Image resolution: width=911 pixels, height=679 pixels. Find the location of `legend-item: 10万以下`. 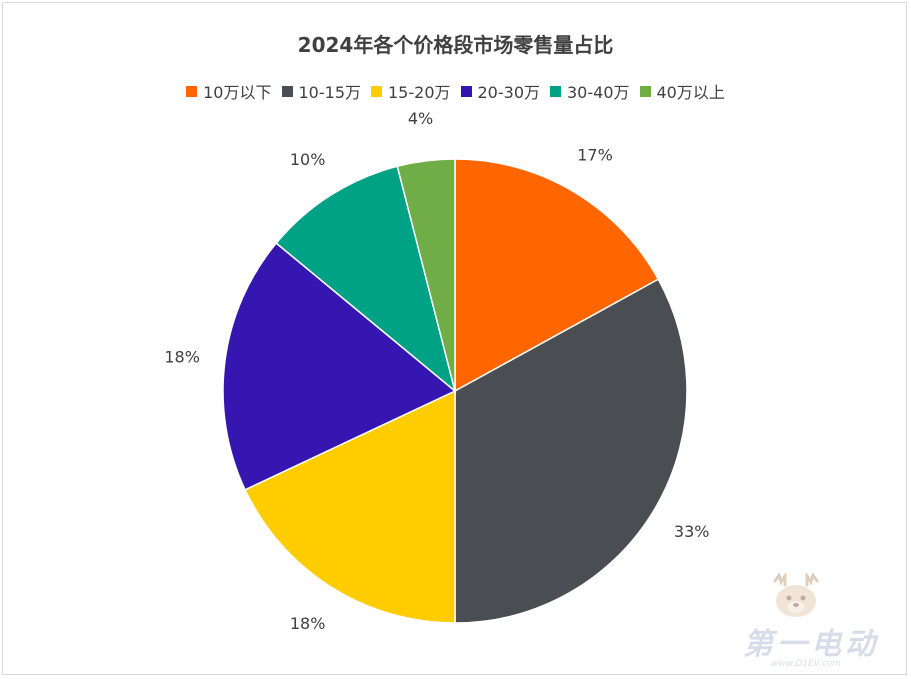

legend-item: 10万以下 is located at coordinates (229, 91).